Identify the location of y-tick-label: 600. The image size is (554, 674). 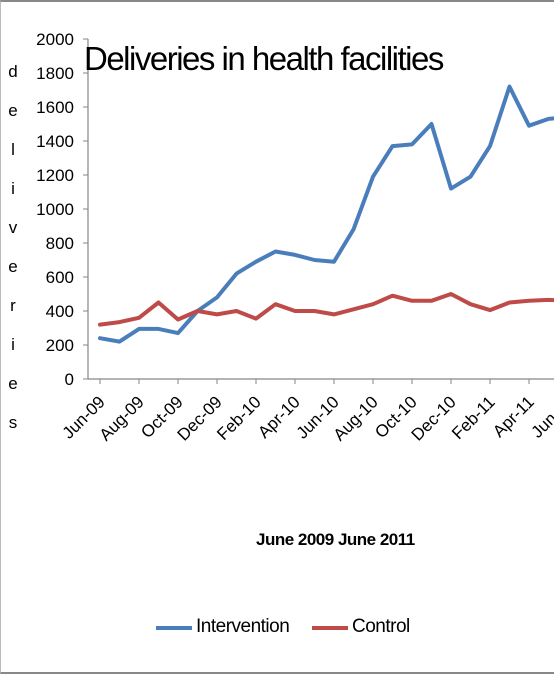
(60, 277).